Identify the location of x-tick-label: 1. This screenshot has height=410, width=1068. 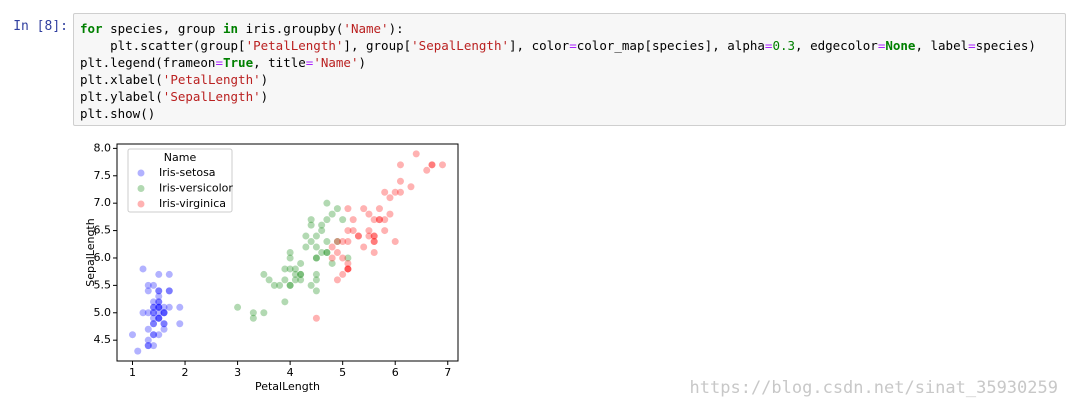
(132, 372).